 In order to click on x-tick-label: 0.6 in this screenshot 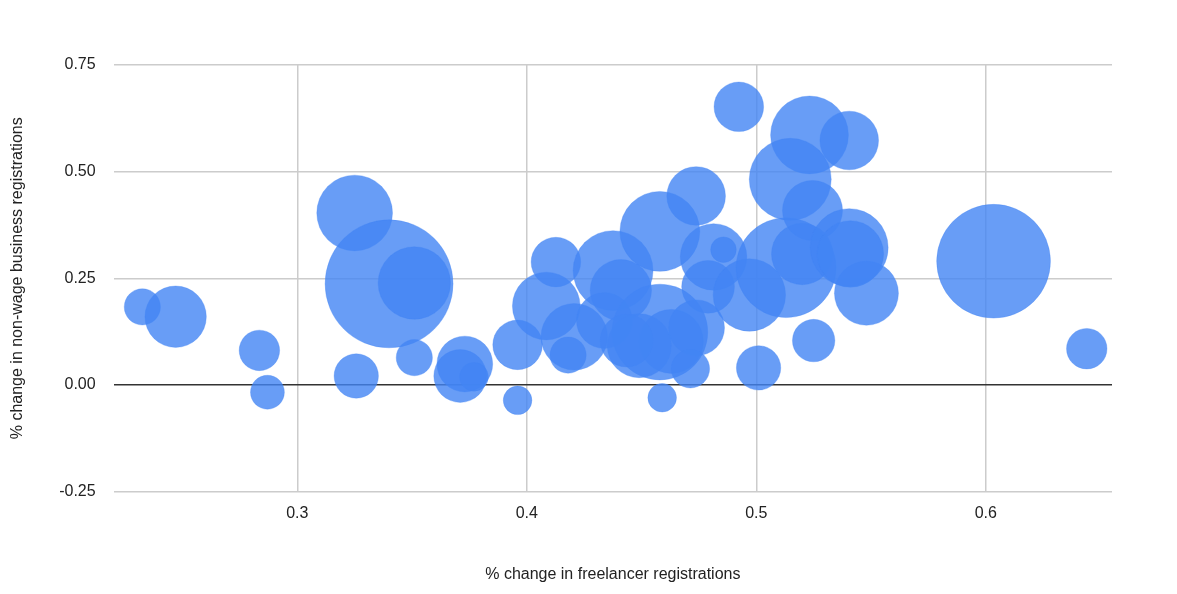, I will do `click(985, 512)`.